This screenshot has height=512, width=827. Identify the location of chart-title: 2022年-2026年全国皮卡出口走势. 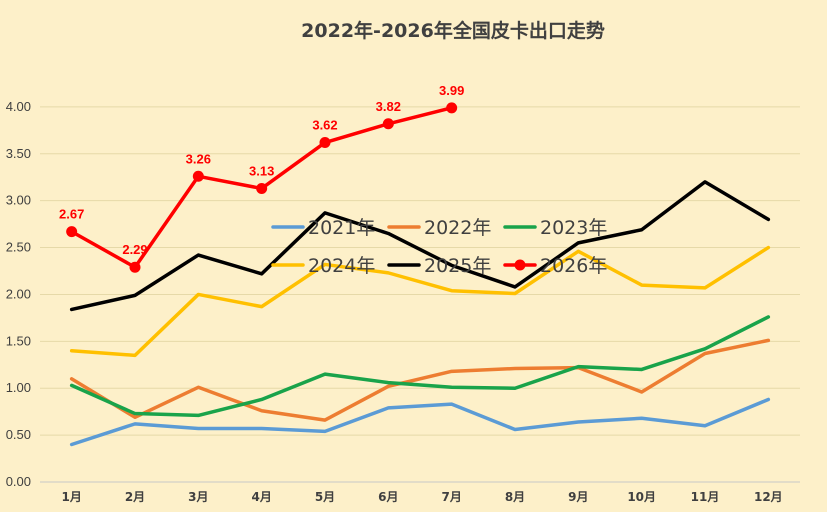
(453, 30).